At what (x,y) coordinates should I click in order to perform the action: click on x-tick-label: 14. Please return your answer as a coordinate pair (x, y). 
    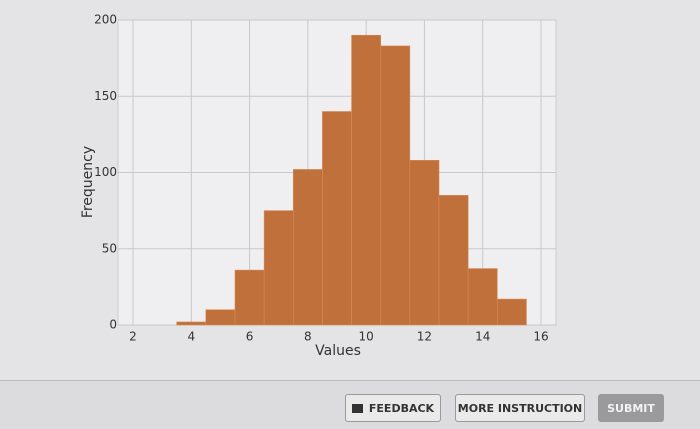
    Looking at the image, I should click on (482, 337).